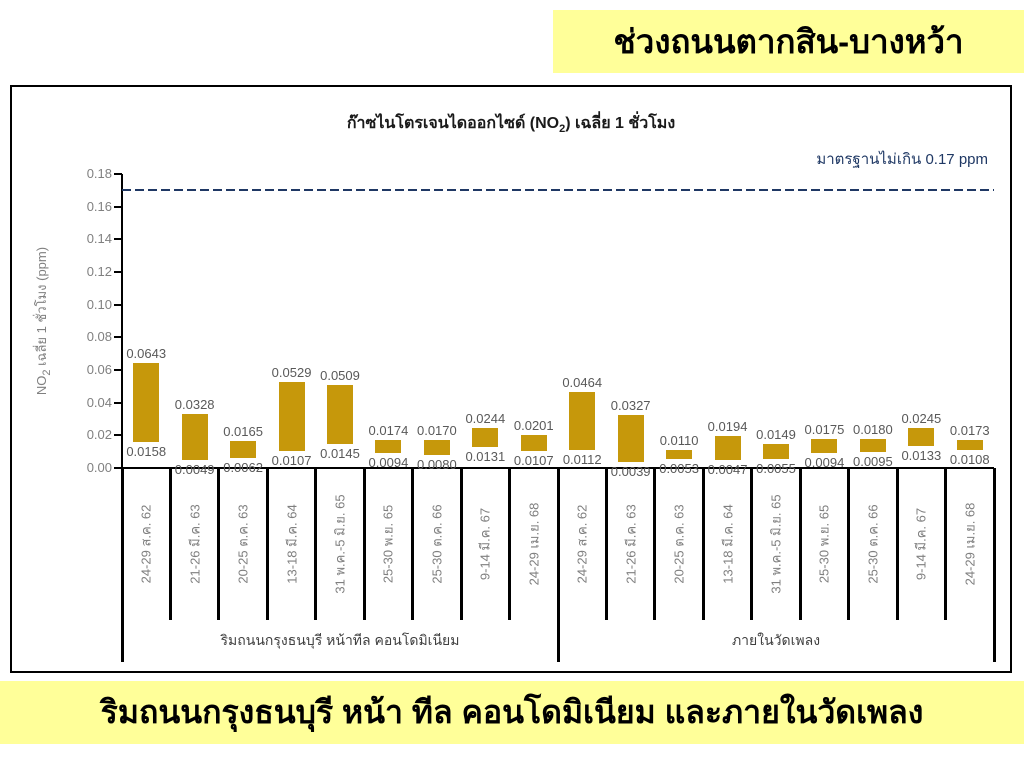 The height and width of the screenshot is (768, 1024). What do you see at coordinates (340, 375) in the screenshot?
I see `bar-max-label: 0.0509` at bounding box center [340, 375].